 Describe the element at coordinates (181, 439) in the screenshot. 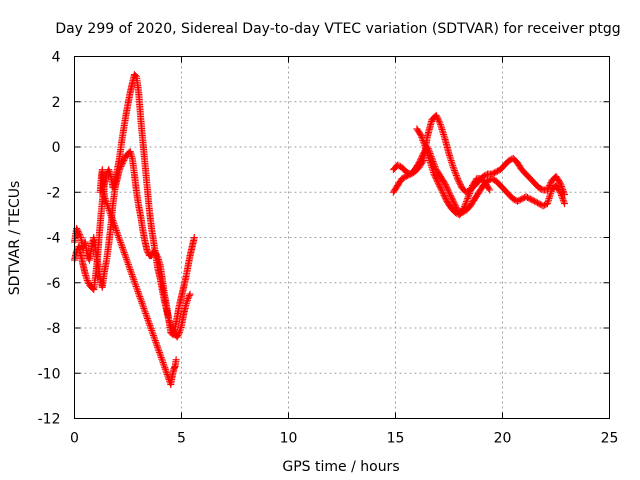

I see `x-tick-label: 5` at that location.